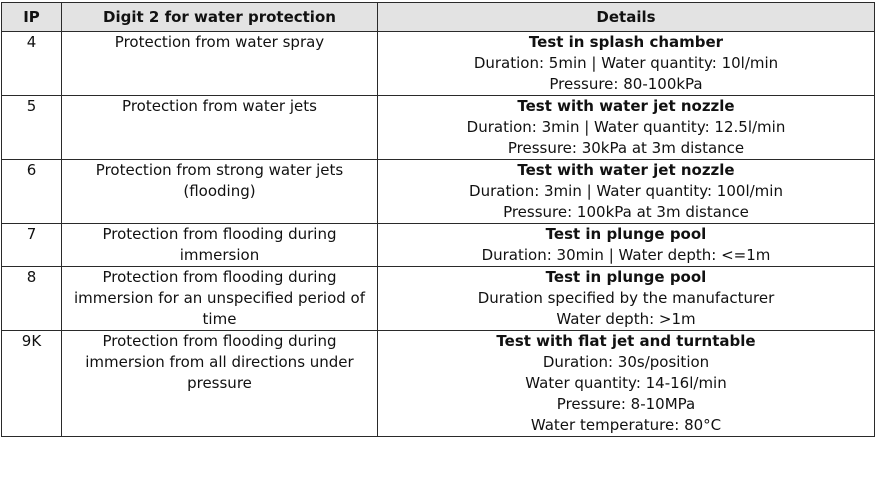 The image size is (876, 489). What do you see at coordinates (219, 63) in the screenshot?
I see `protection-description-cell: Protection from water spray` at bounding box center [219, 63].